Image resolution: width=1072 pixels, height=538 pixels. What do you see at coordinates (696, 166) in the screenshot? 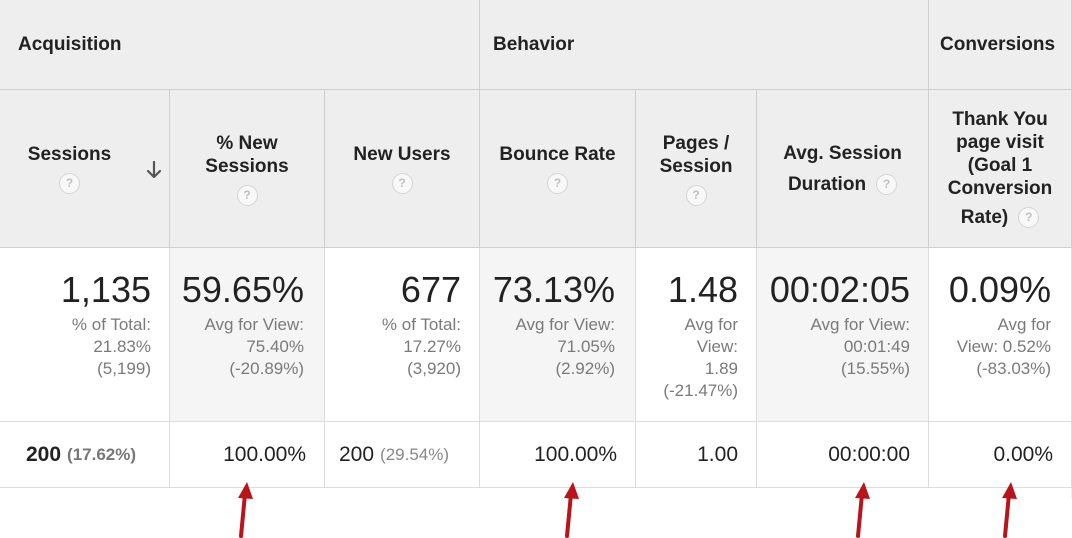
I see `col-pages-label-2: Session` at bounding box center [696, 166].